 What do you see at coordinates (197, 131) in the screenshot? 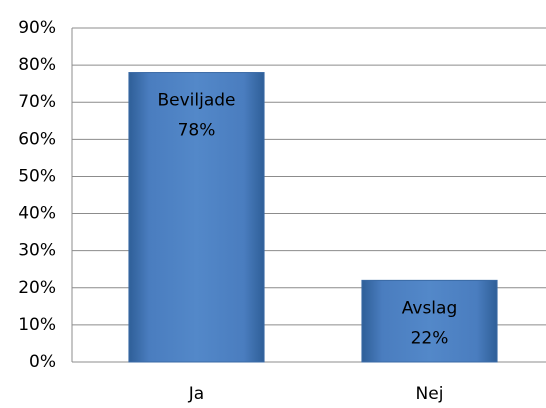
I see `data-label: 78%` at bounding box center [197, 131].